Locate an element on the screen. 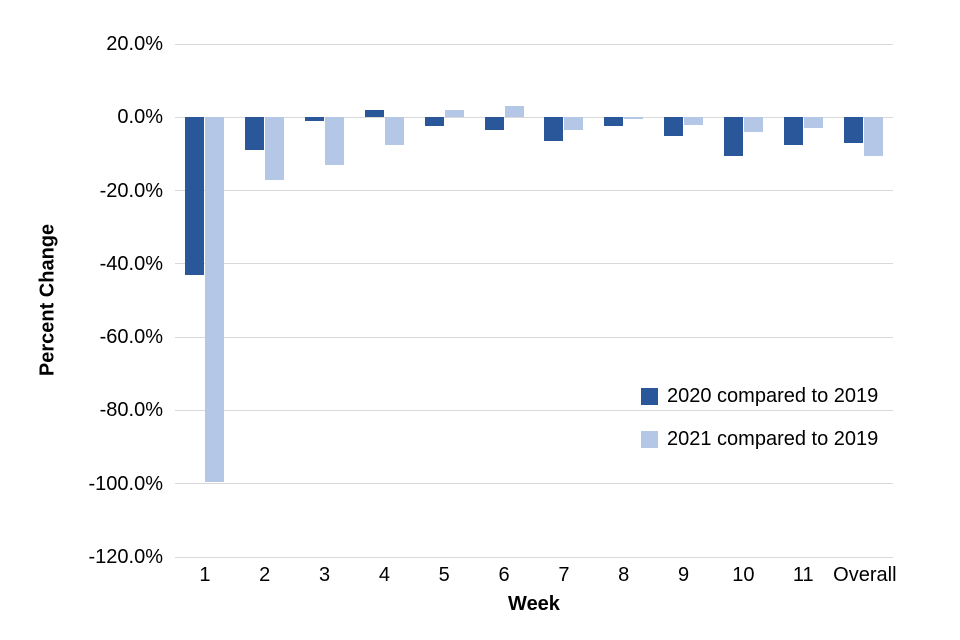  x-tick-label: 11 is located at coordinates (803, 575).